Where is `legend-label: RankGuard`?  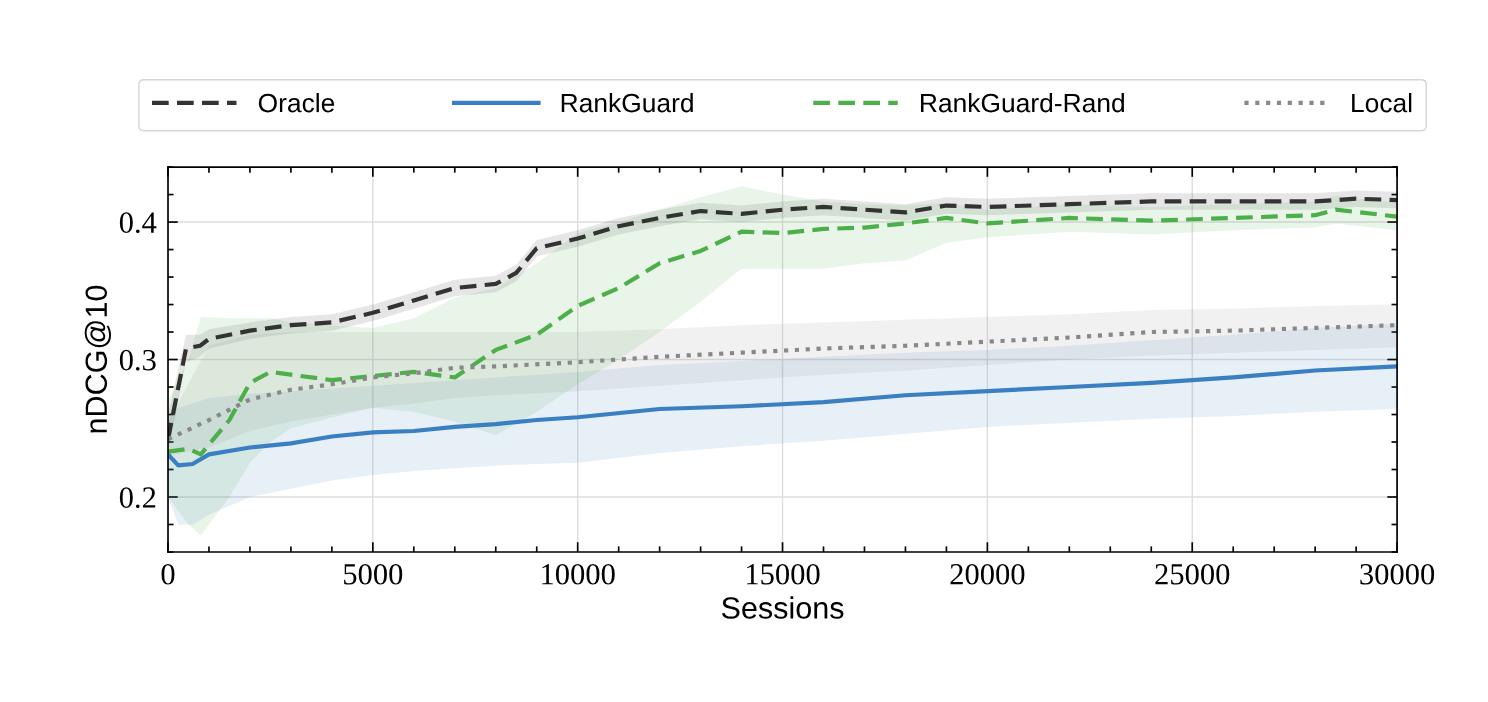
legend-label: RankGuard is located at coordinates (627, 102).